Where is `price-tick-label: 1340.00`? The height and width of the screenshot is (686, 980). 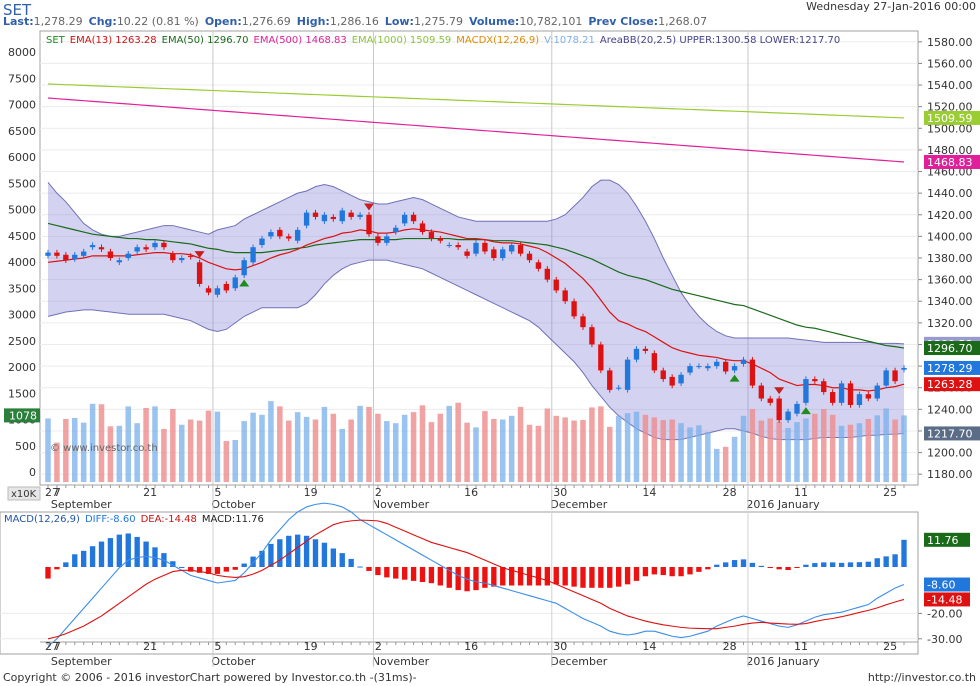
price-tick-label: 1340.00 is located at coordinates (950, 301).